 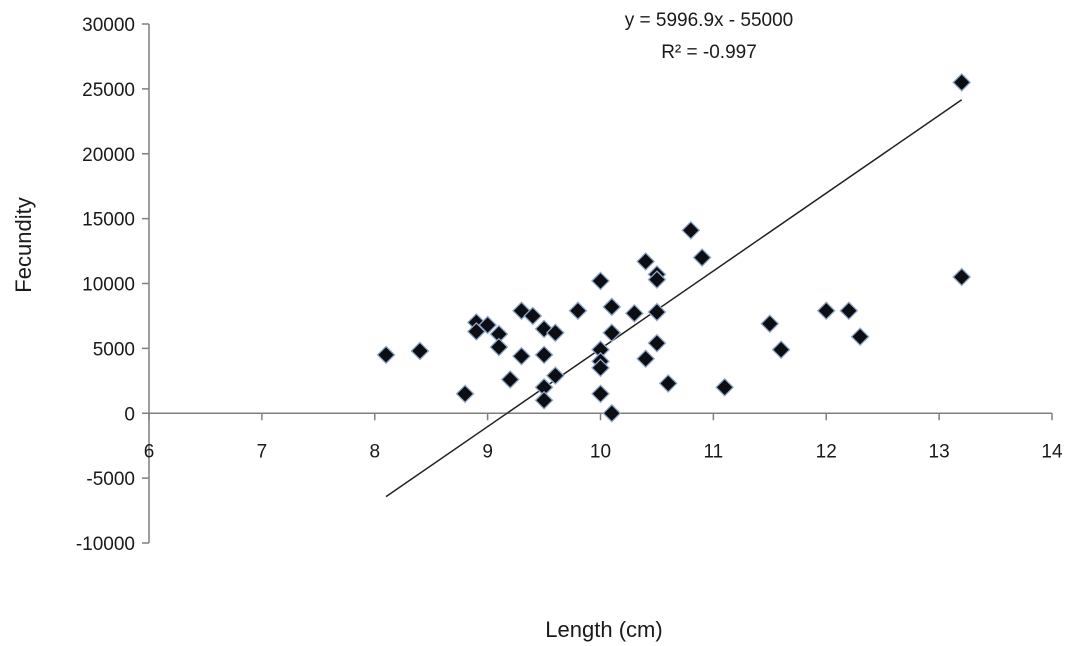 I want to click on x-tick-label: 10, so click(x=600, y=451).